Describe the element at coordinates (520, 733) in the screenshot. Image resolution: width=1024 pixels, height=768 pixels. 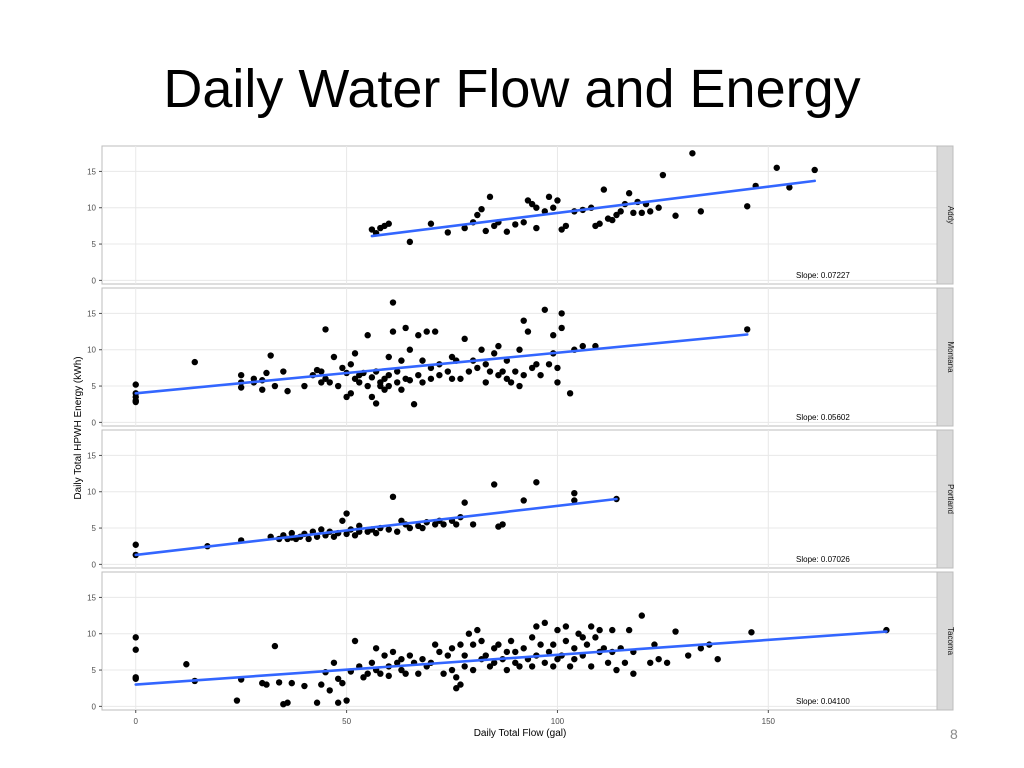
I see `x-axis-title: Daily Total Flow (gal)` at that location.